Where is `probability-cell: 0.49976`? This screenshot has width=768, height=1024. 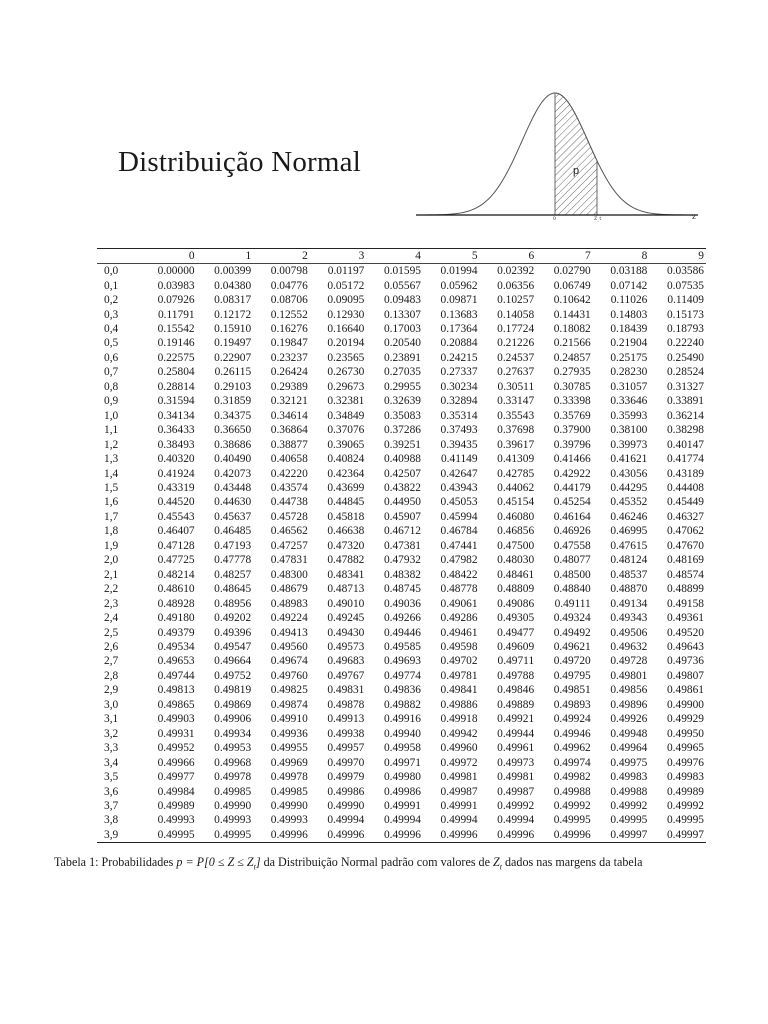 probability-cell: 0.49976 is located at coordinates (685, 762).